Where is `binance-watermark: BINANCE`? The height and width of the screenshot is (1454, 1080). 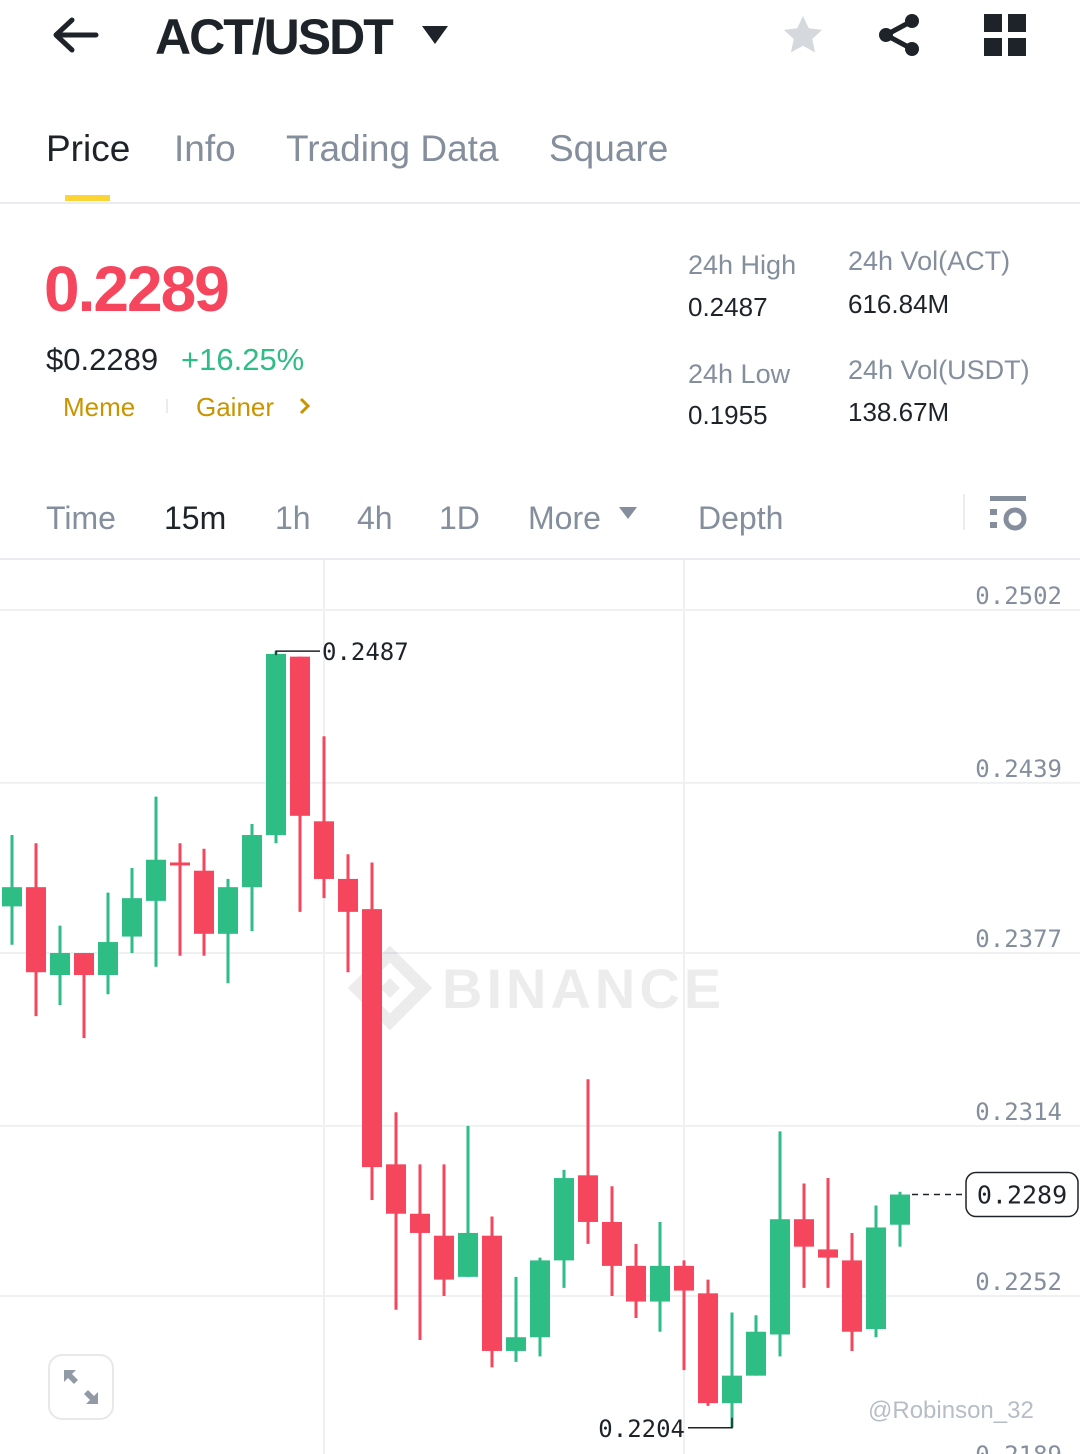
binance-watermark: BINANCE is located at coordinates (536, 988).